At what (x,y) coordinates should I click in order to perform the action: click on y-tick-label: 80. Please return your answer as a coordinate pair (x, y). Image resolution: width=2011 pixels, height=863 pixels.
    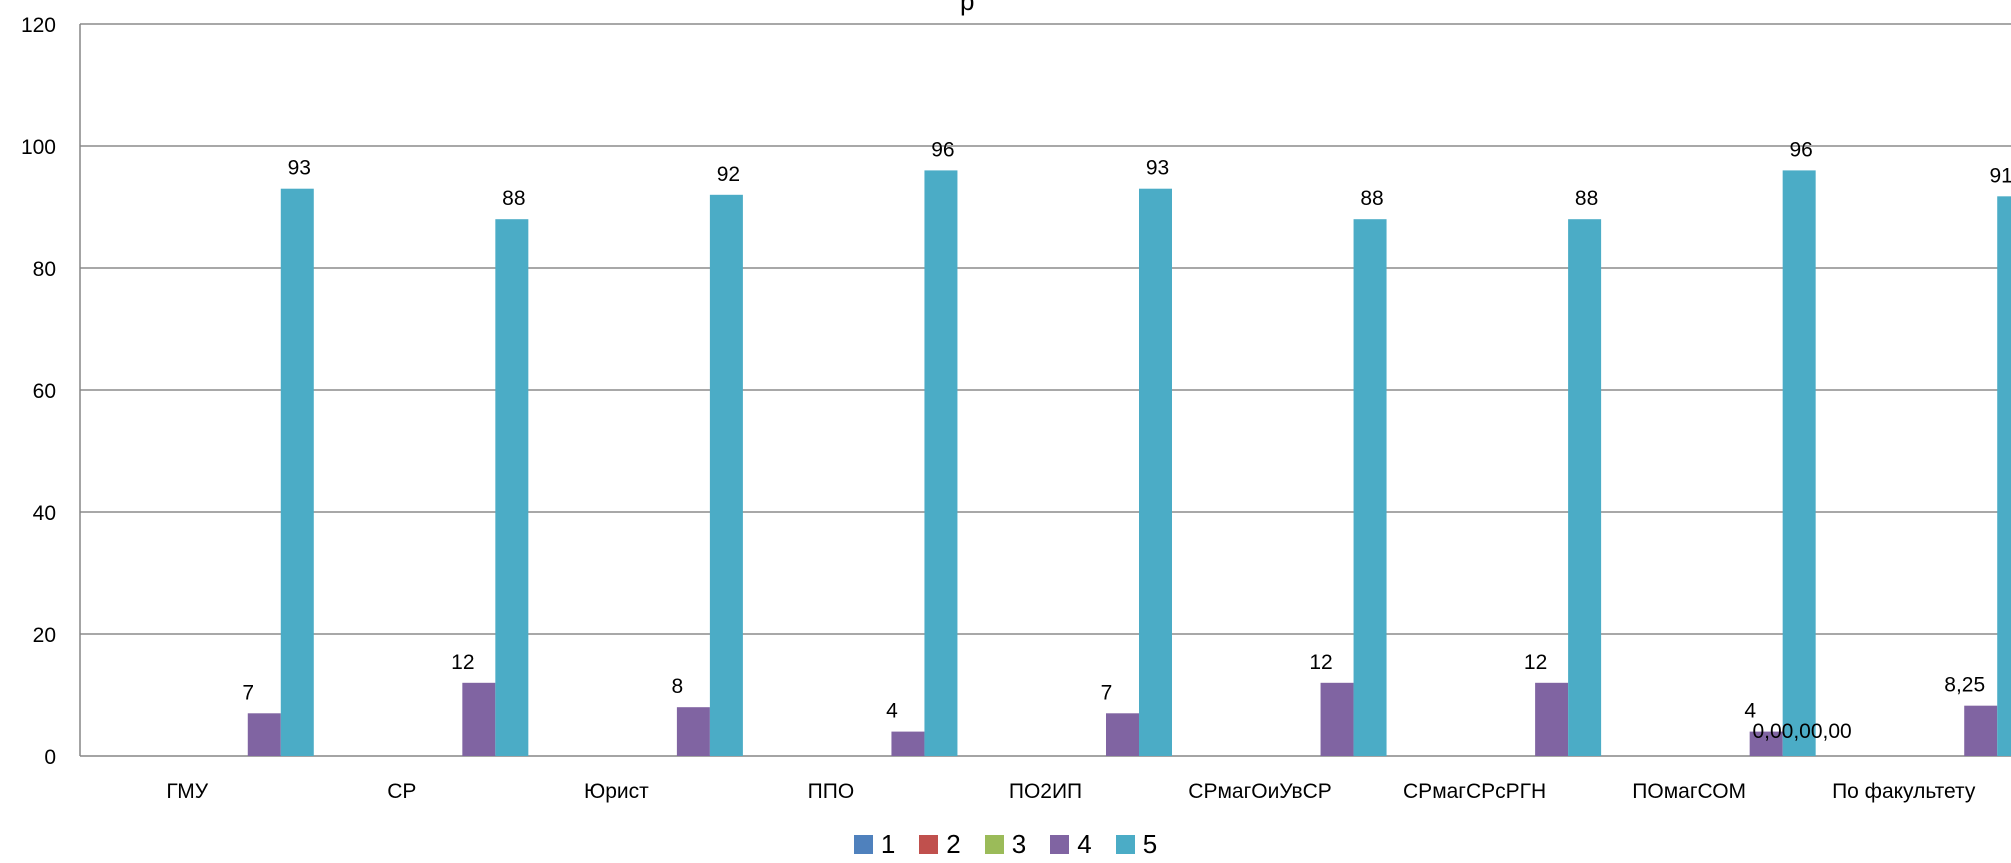
    Looking at the image, I should click on (44, 269).